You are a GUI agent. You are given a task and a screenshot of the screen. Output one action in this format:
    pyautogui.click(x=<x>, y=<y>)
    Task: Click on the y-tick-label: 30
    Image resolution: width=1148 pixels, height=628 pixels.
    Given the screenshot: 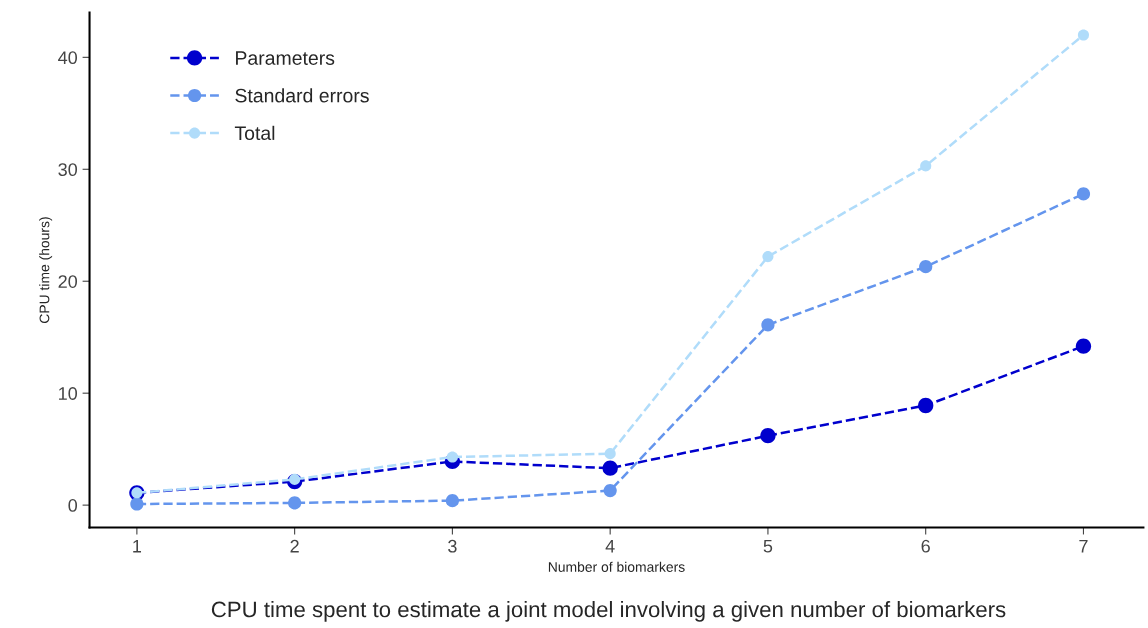 What is the action you would take?
    pyautogui.click(x=68, y=170)
    